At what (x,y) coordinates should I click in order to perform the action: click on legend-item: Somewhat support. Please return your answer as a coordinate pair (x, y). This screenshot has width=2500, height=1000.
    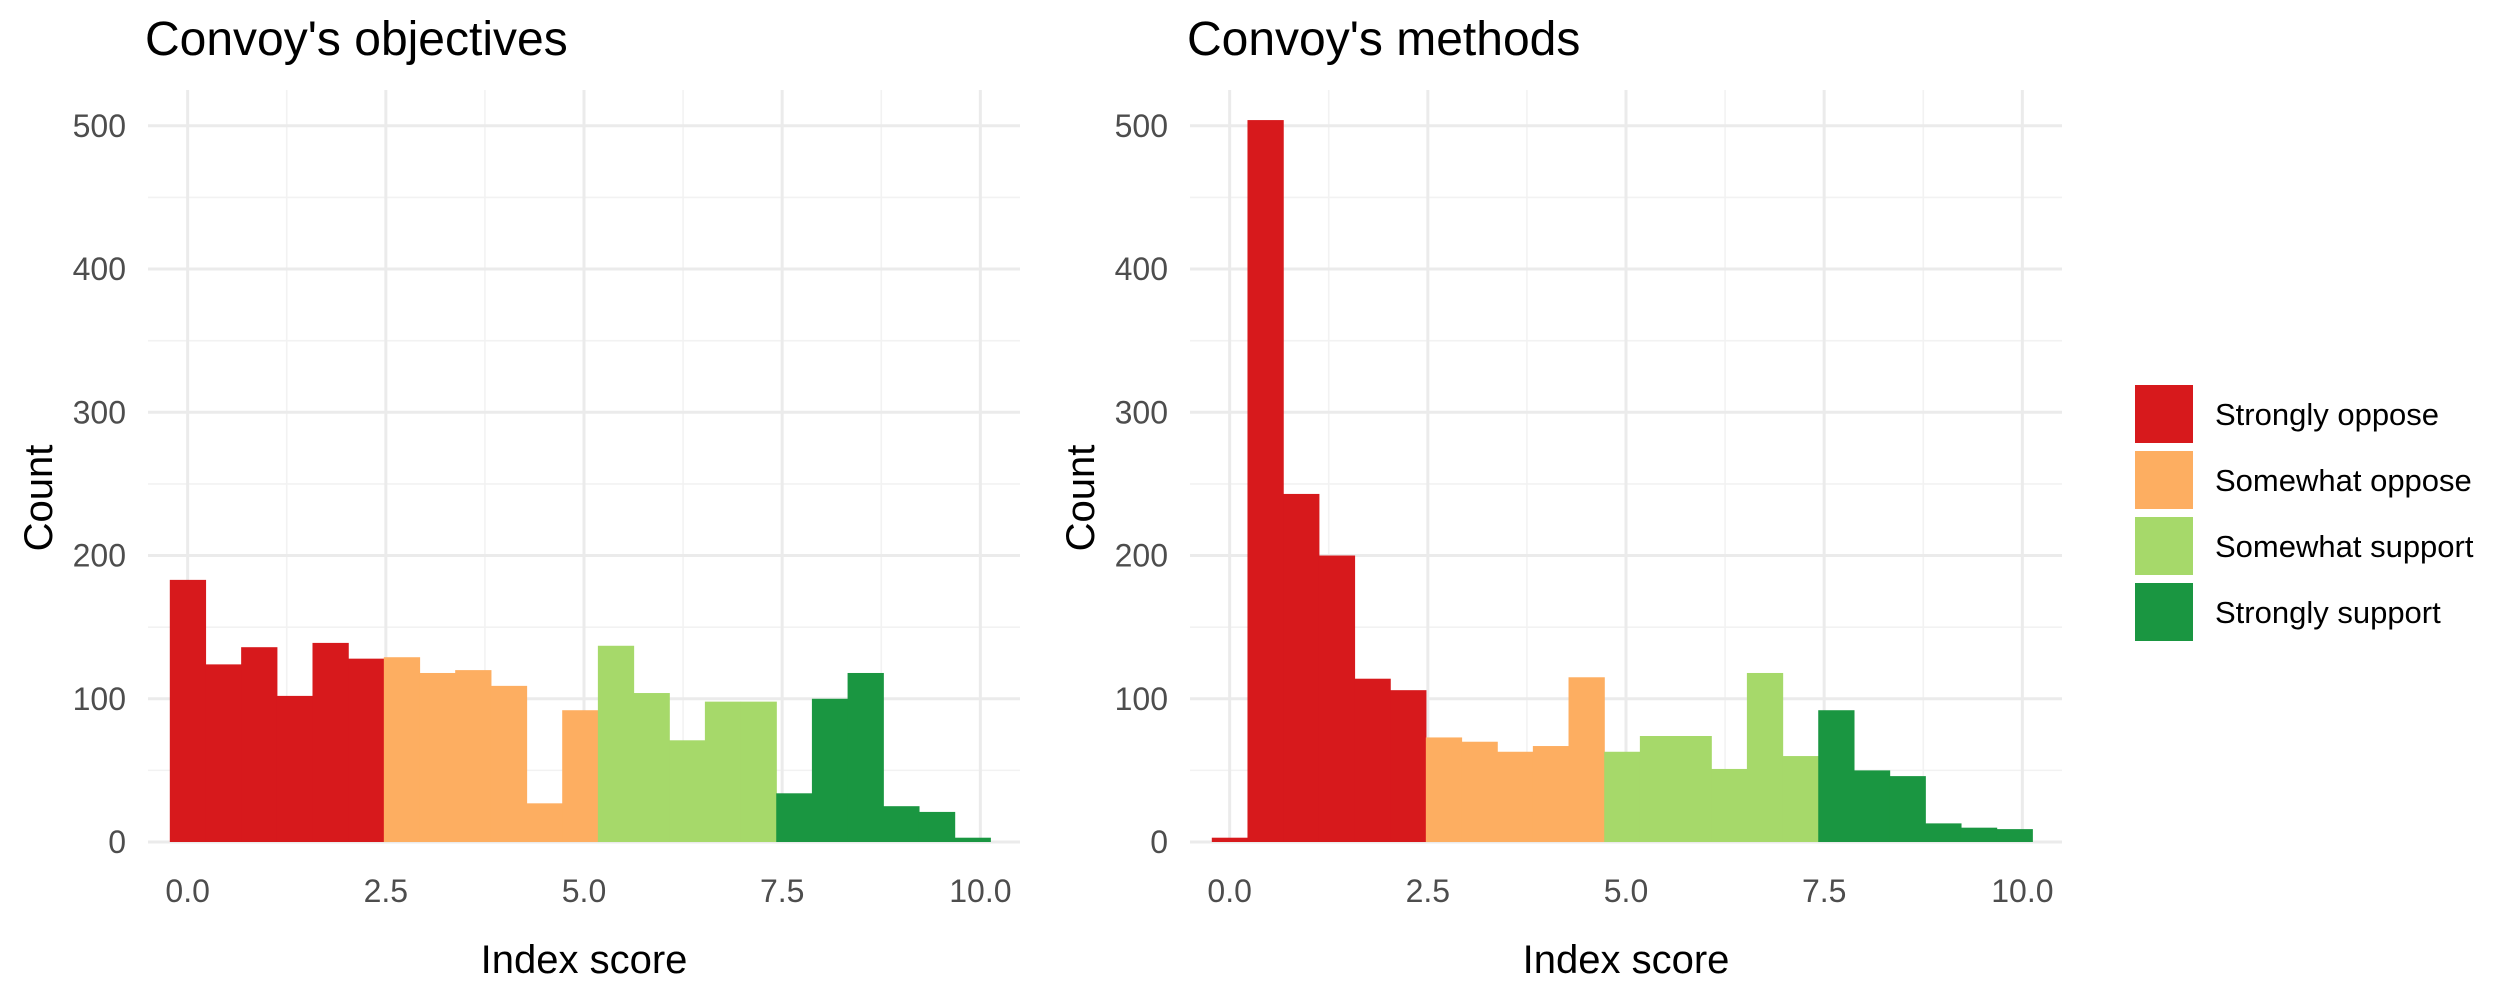
    Looking at the image, I should click on (2304, 546).